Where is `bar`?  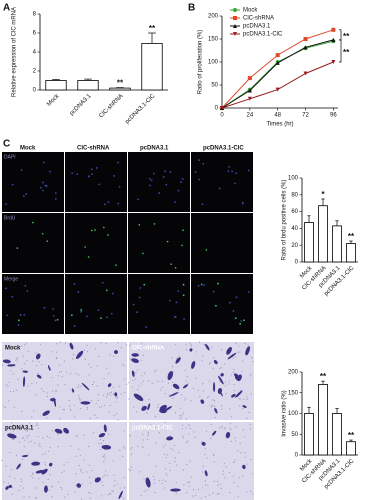 bar is located at coordinates (351, 253).